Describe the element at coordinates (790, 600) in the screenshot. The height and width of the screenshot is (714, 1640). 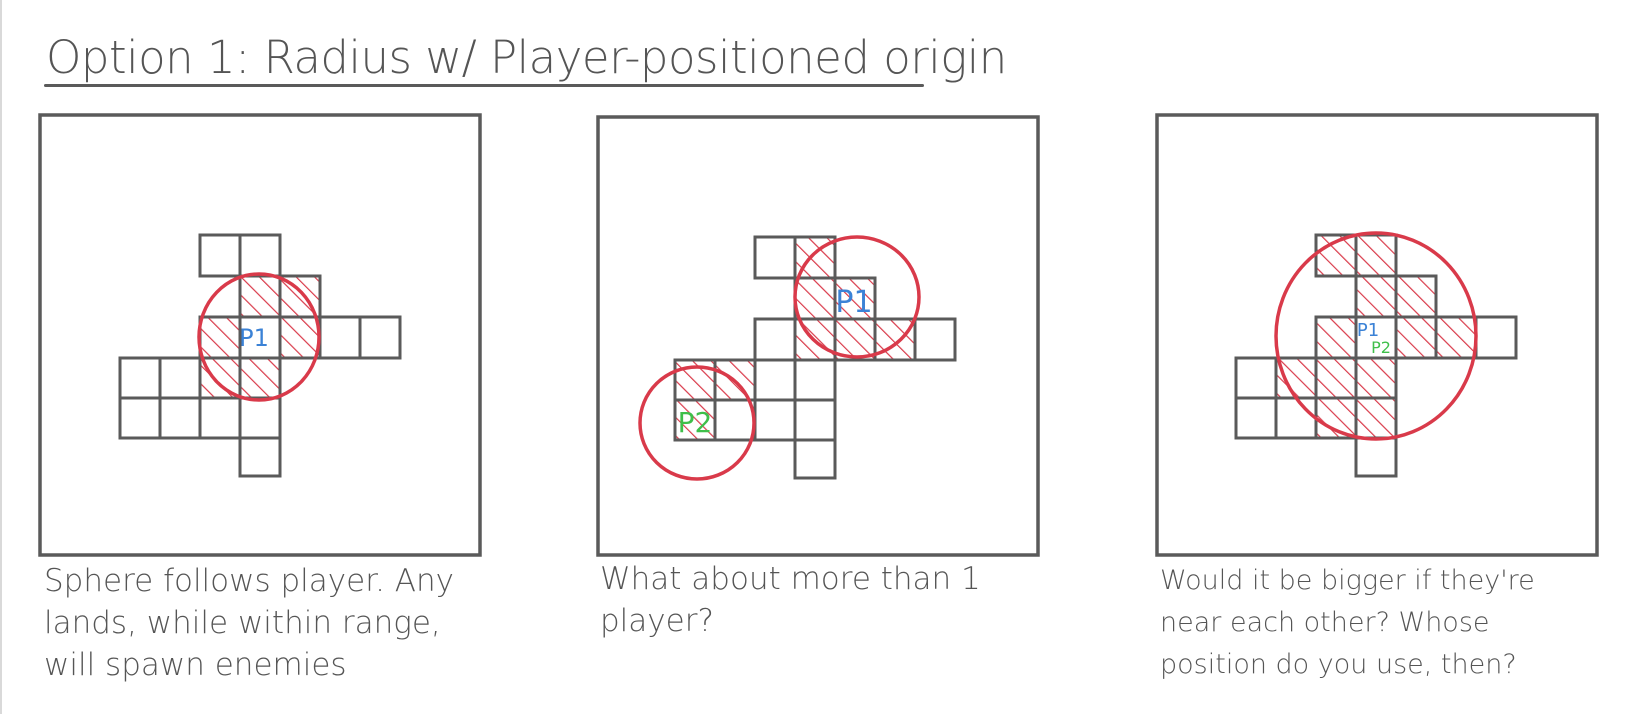
I see `panel-2-caption: What about more than 1 player?` at that location.